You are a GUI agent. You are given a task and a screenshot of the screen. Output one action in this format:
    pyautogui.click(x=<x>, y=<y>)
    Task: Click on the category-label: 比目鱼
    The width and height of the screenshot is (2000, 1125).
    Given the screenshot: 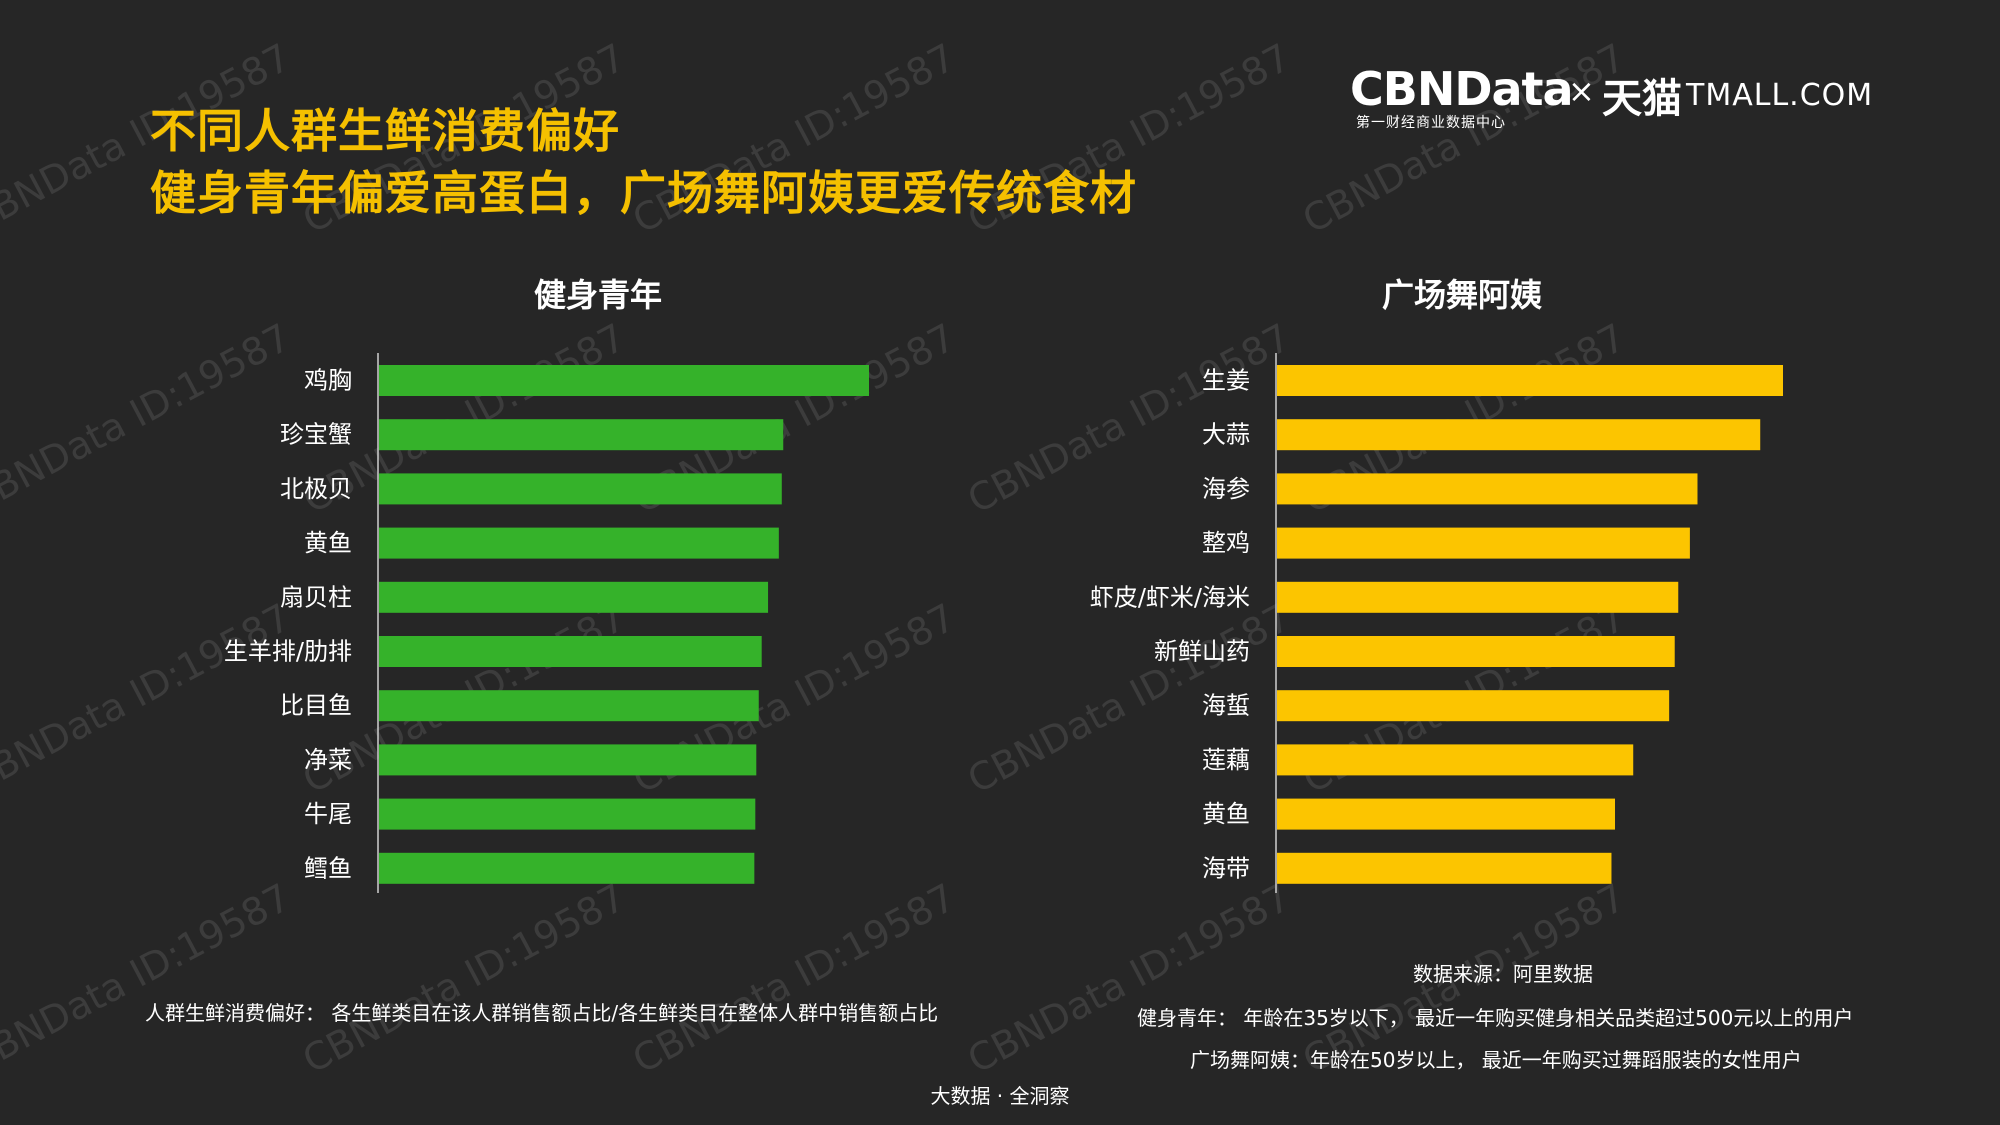 What is the action you would take?
    pyautogui.click(x=316, y=706)
    